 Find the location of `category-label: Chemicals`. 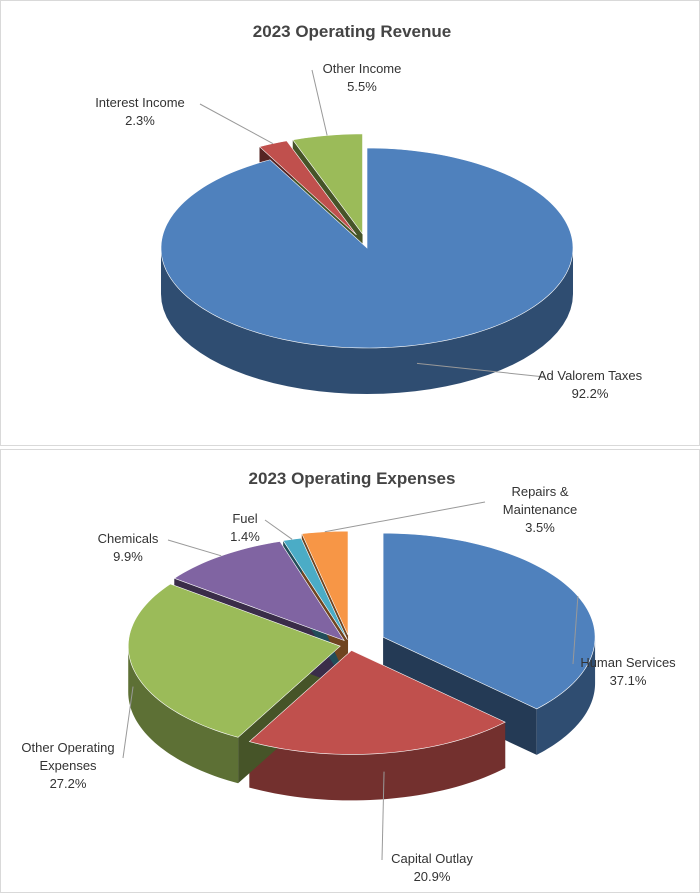

category-label: Chemicals is located at coordinates (128, 538).